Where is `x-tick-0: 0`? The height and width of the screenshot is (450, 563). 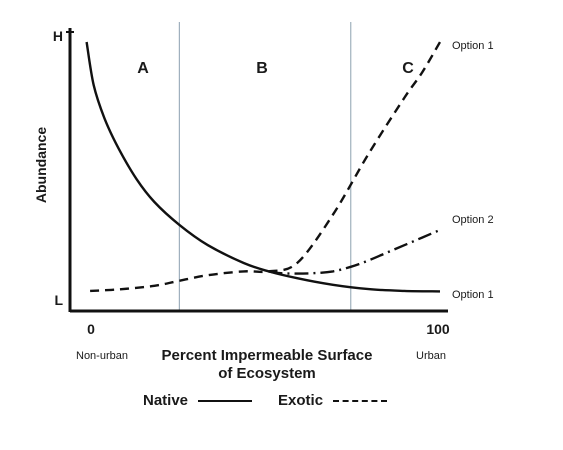
x-tick-0: 0 is located at coordinates (91, 329).